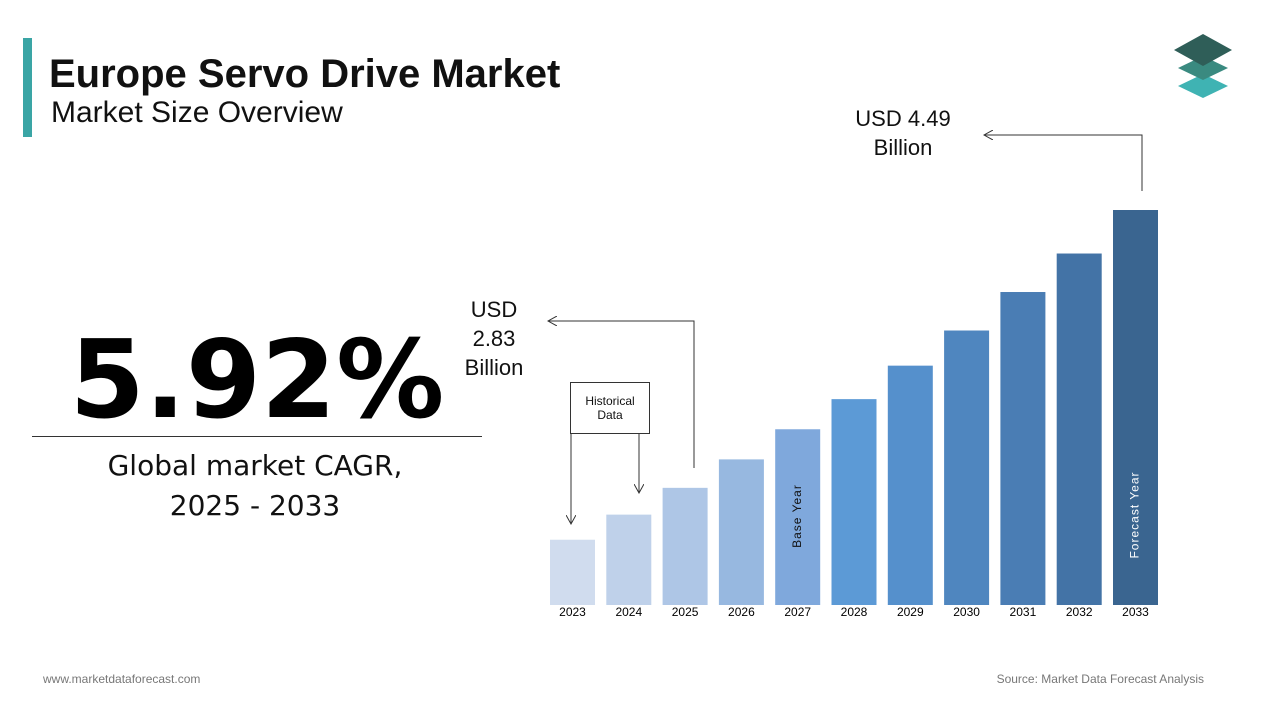 Image resolution: width=1280 pixels, height=720 pixels. Describe the element at coordinates (1203, 66) in the screenshot. I see `logo` at that location.